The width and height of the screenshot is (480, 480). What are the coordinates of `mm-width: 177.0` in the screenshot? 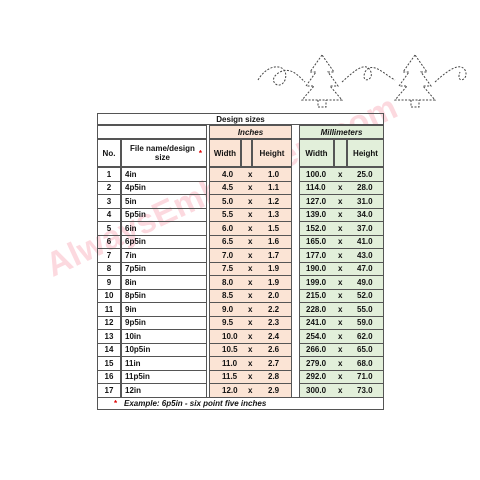 It's located at (316, 255).